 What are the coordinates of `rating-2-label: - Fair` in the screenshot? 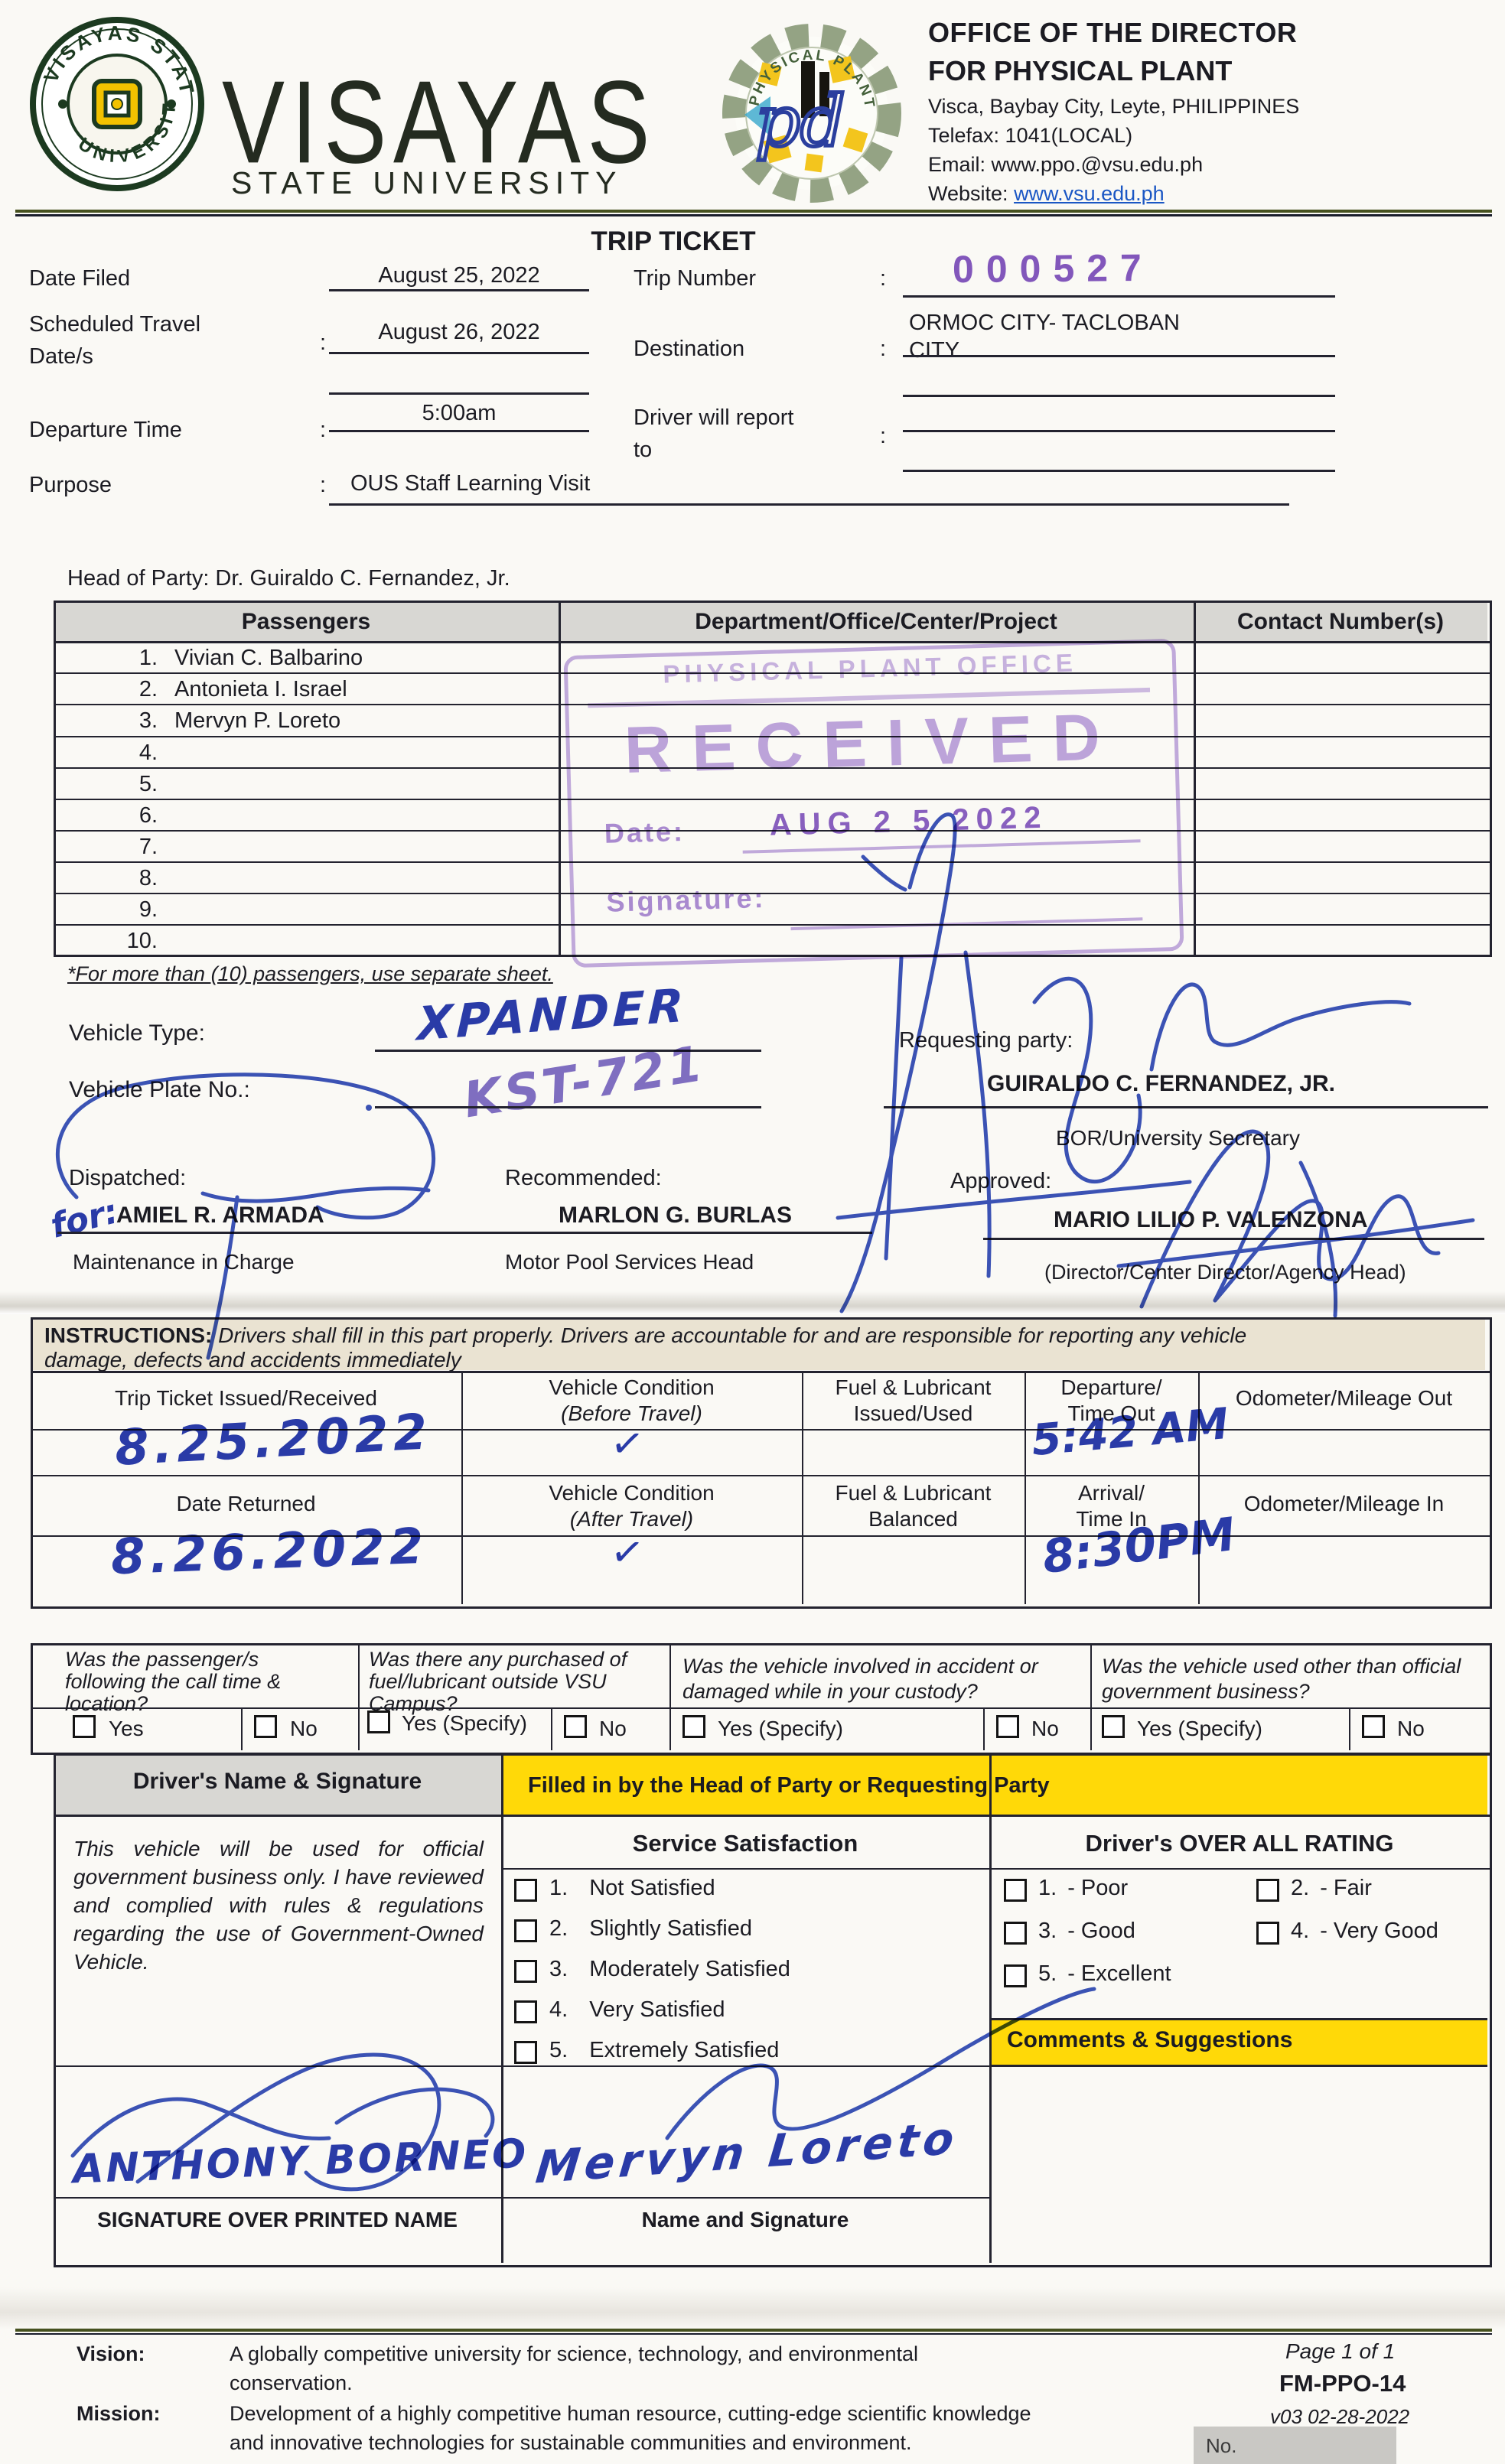 It's located at (1346, 1888).